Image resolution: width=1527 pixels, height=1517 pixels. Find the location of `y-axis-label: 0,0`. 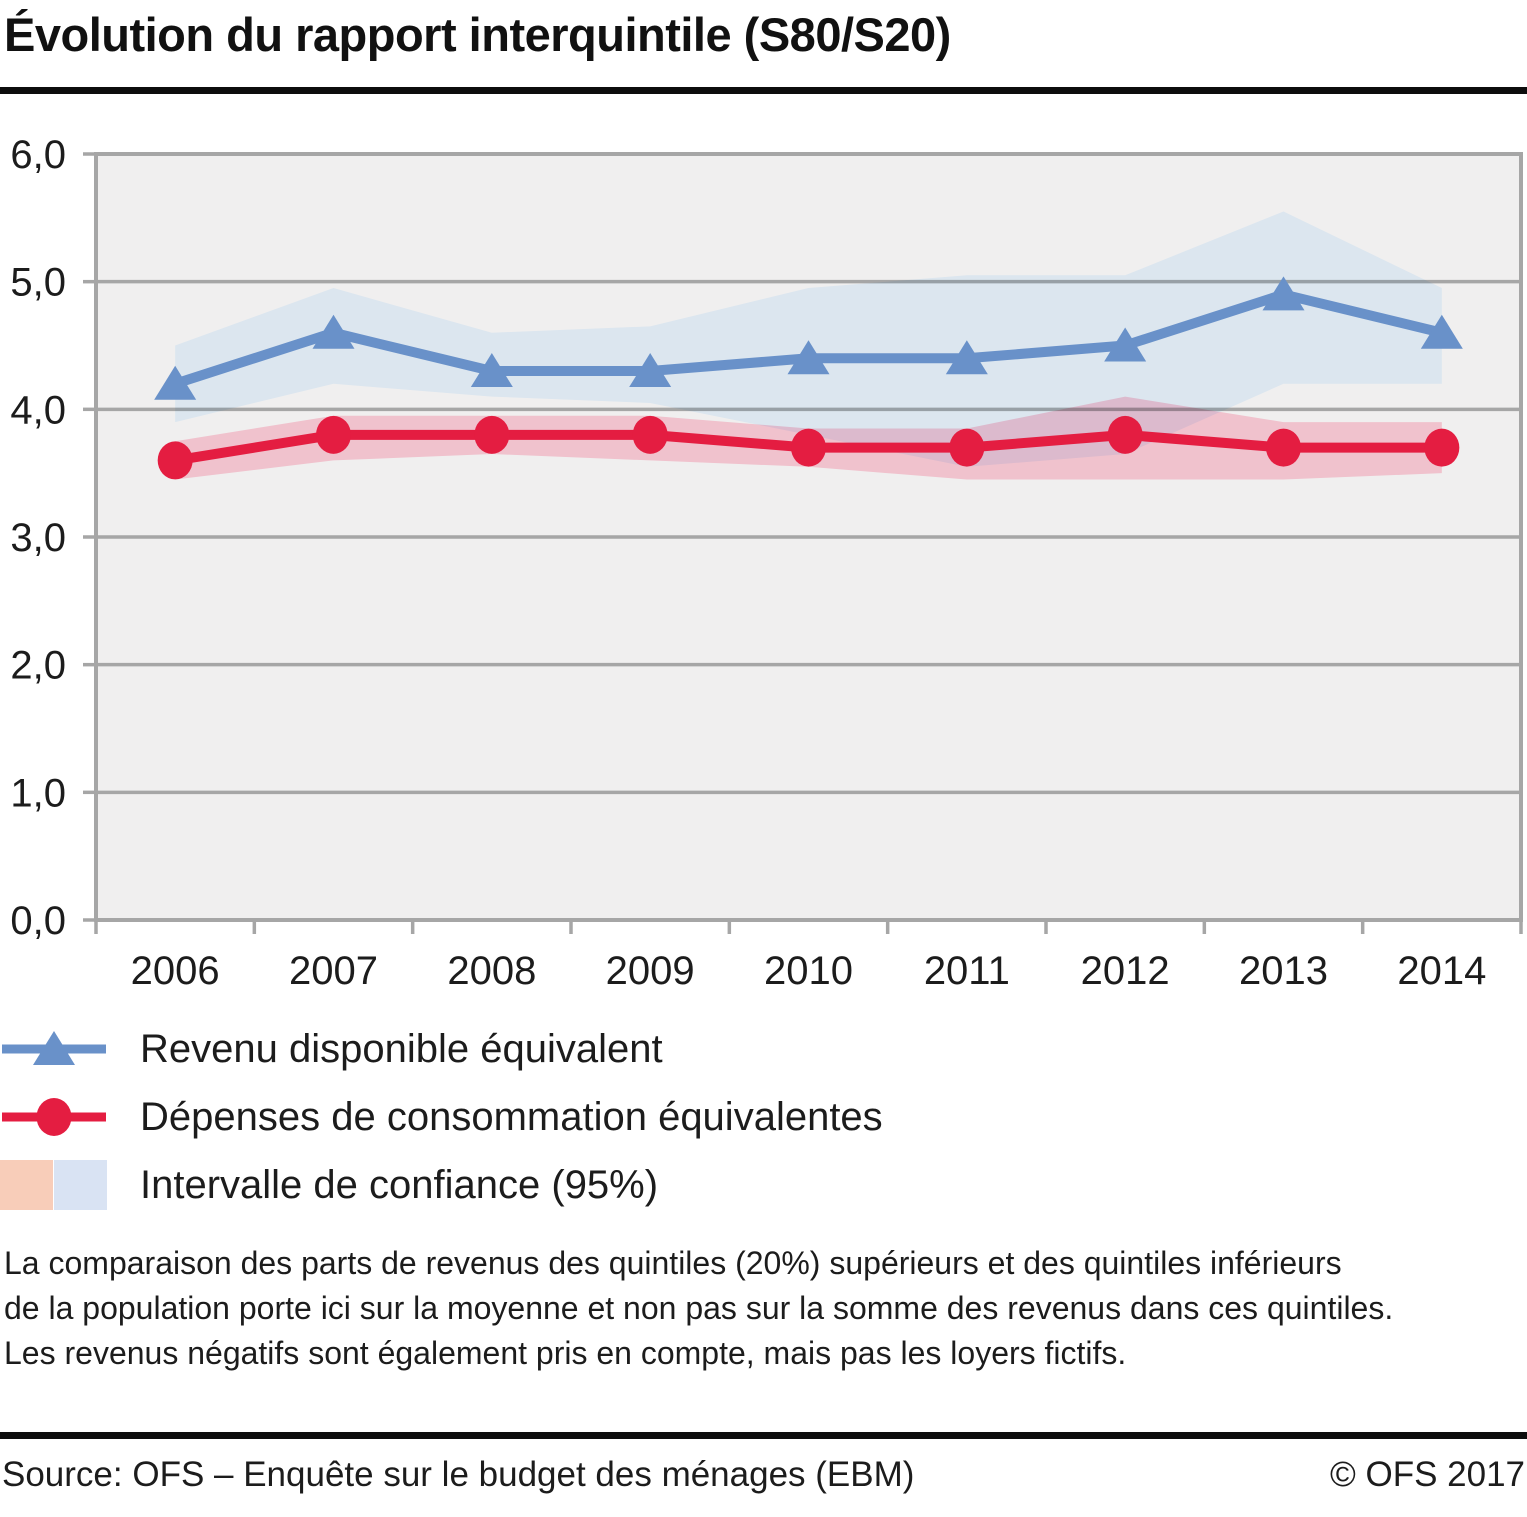

y-axis-label: 0,0 is located at coordinates (38, 921).